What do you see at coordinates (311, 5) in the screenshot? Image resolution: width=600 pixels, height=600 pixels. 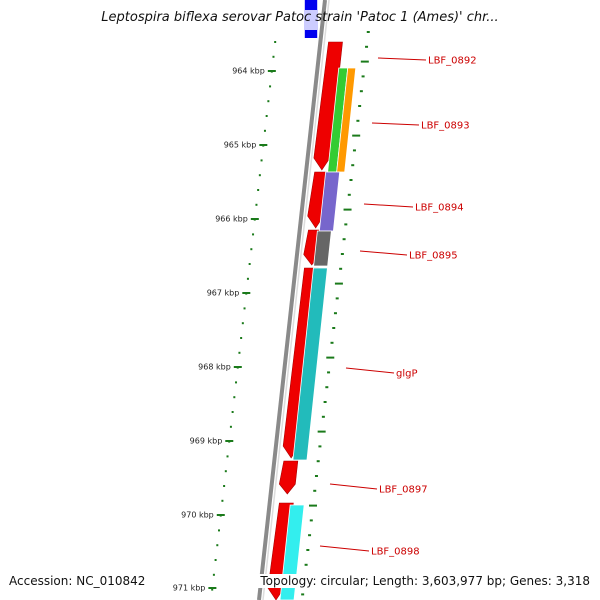 I see `top-feature-blue` at bounding box center [311, 5].